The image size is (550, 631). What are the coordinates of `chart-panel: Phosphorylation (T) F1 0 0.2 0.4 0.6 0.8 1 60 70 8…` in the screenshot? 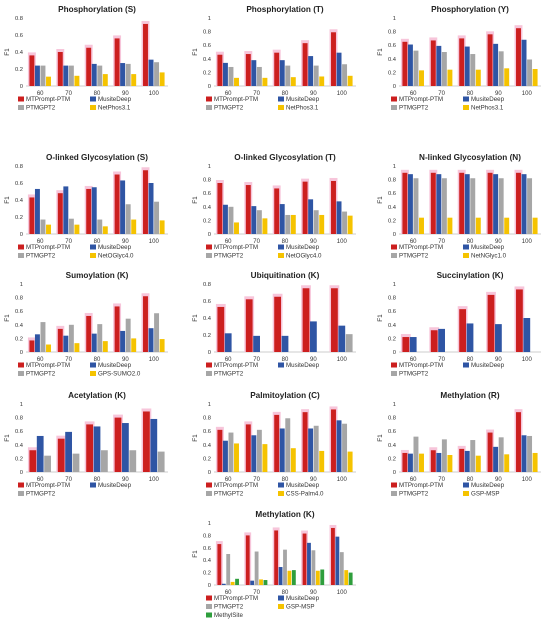 It's located at (275, 61).